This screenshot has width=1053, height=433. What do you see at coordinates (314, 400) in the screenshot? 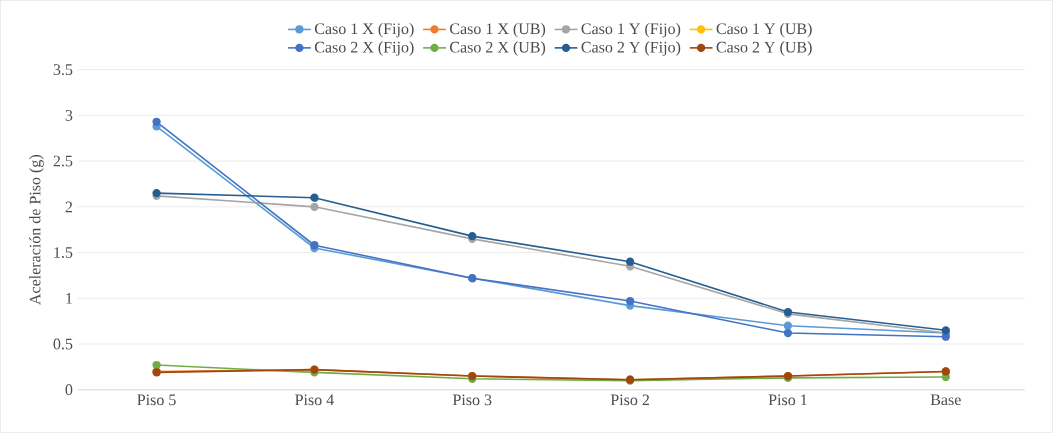
I see `x-tick-label: Piso 4` at bounding box center [314, 400].